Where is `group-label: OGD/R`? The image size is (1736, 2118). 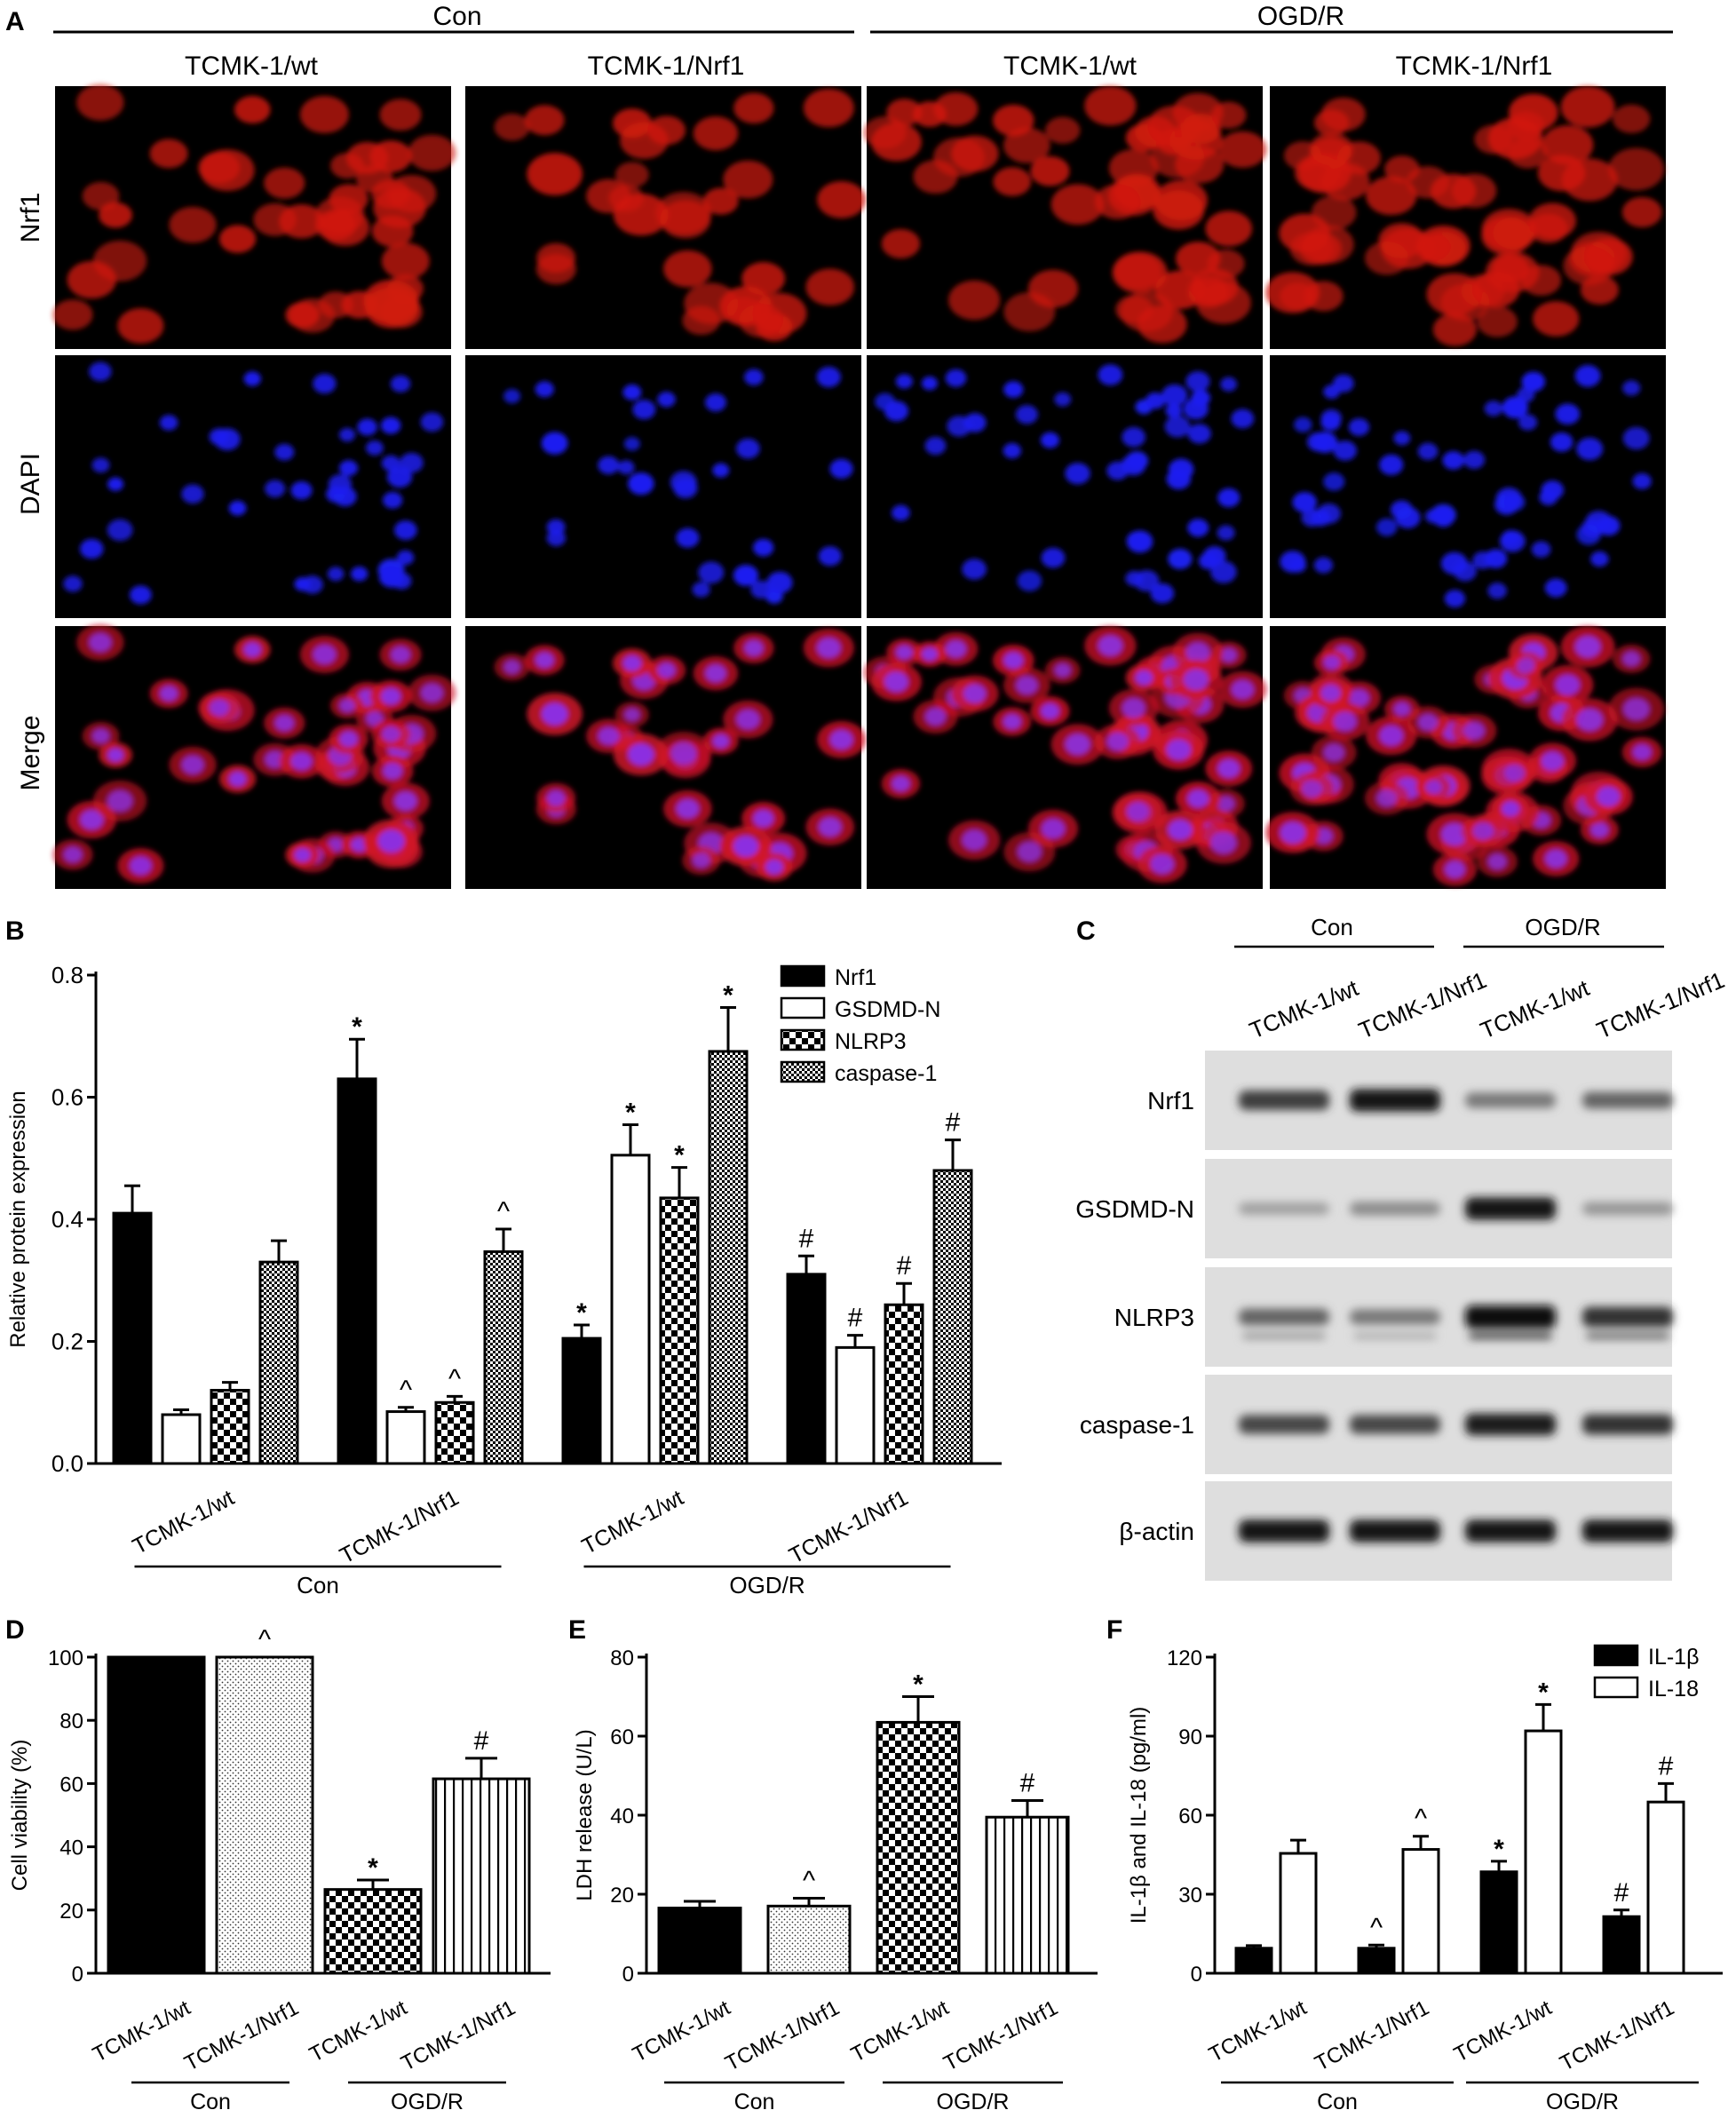
group-label: OGD/R is located at coordinates (1582, 2102).